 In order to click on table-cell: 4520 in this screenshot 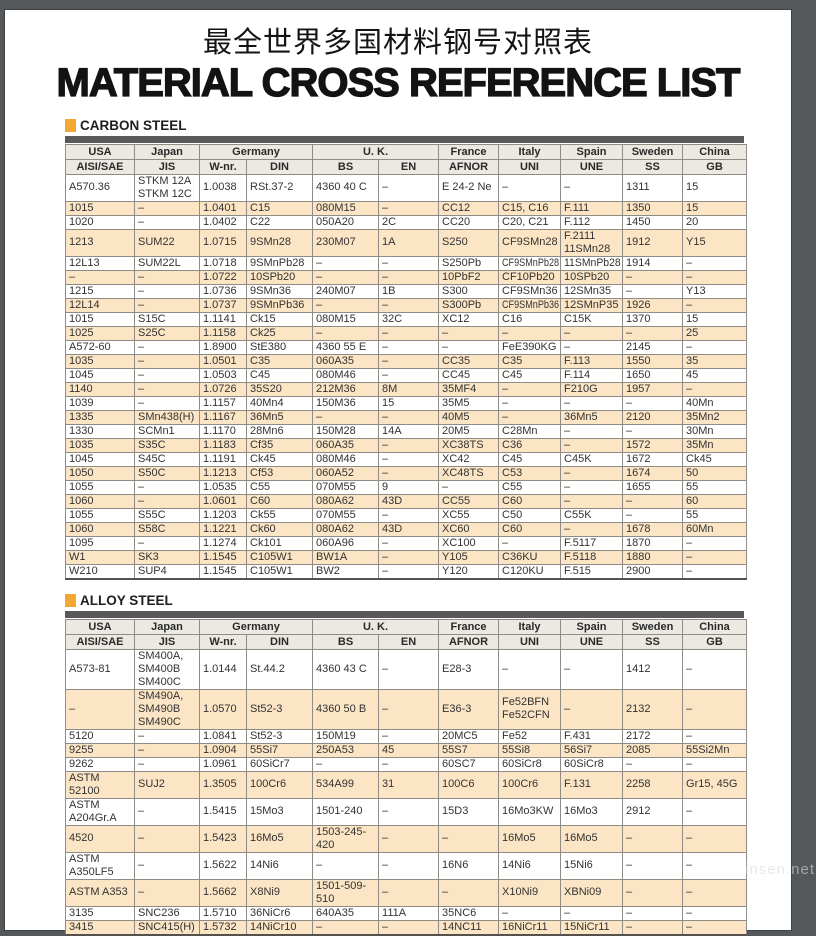, I will do `click(100, 838)`.